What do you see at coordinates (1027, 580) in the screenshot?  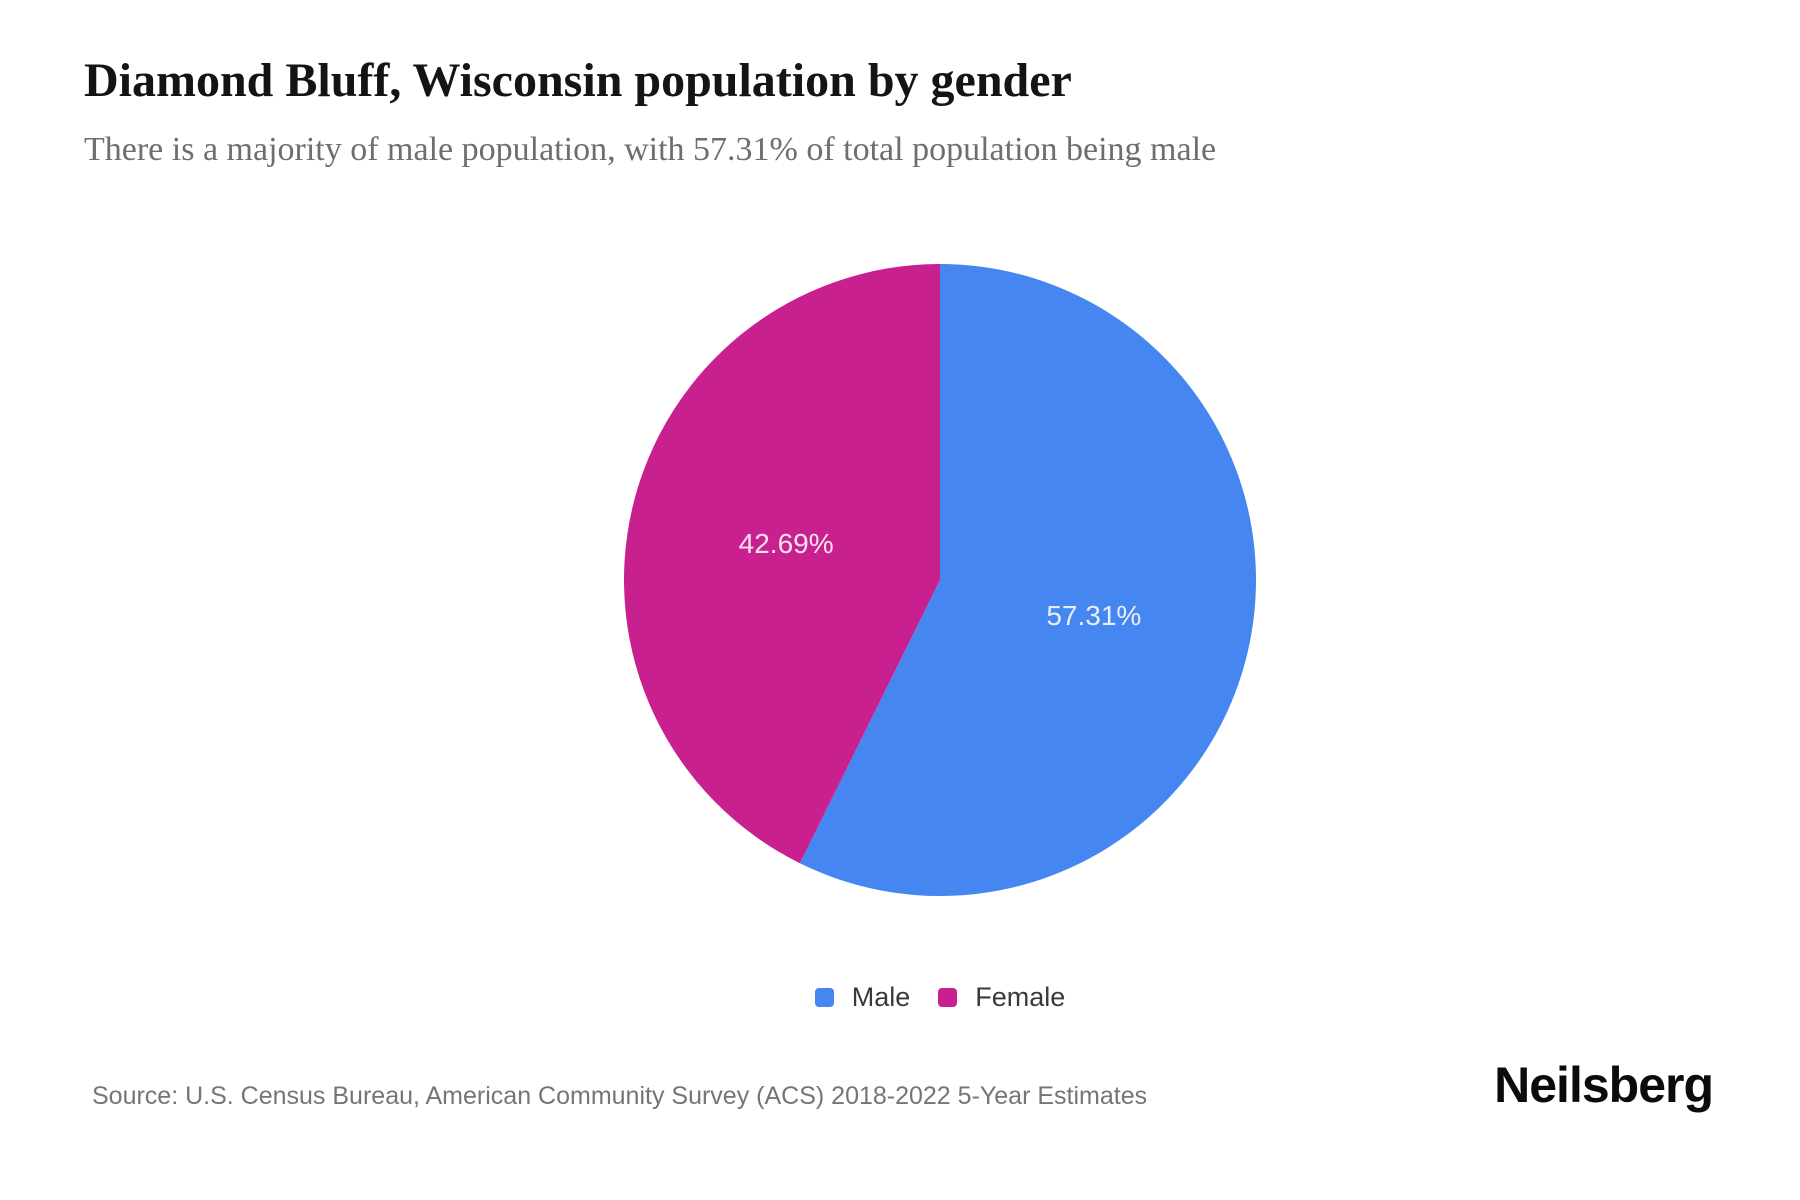 I see `pie-slice-male` at bounding box center [1027, 580].